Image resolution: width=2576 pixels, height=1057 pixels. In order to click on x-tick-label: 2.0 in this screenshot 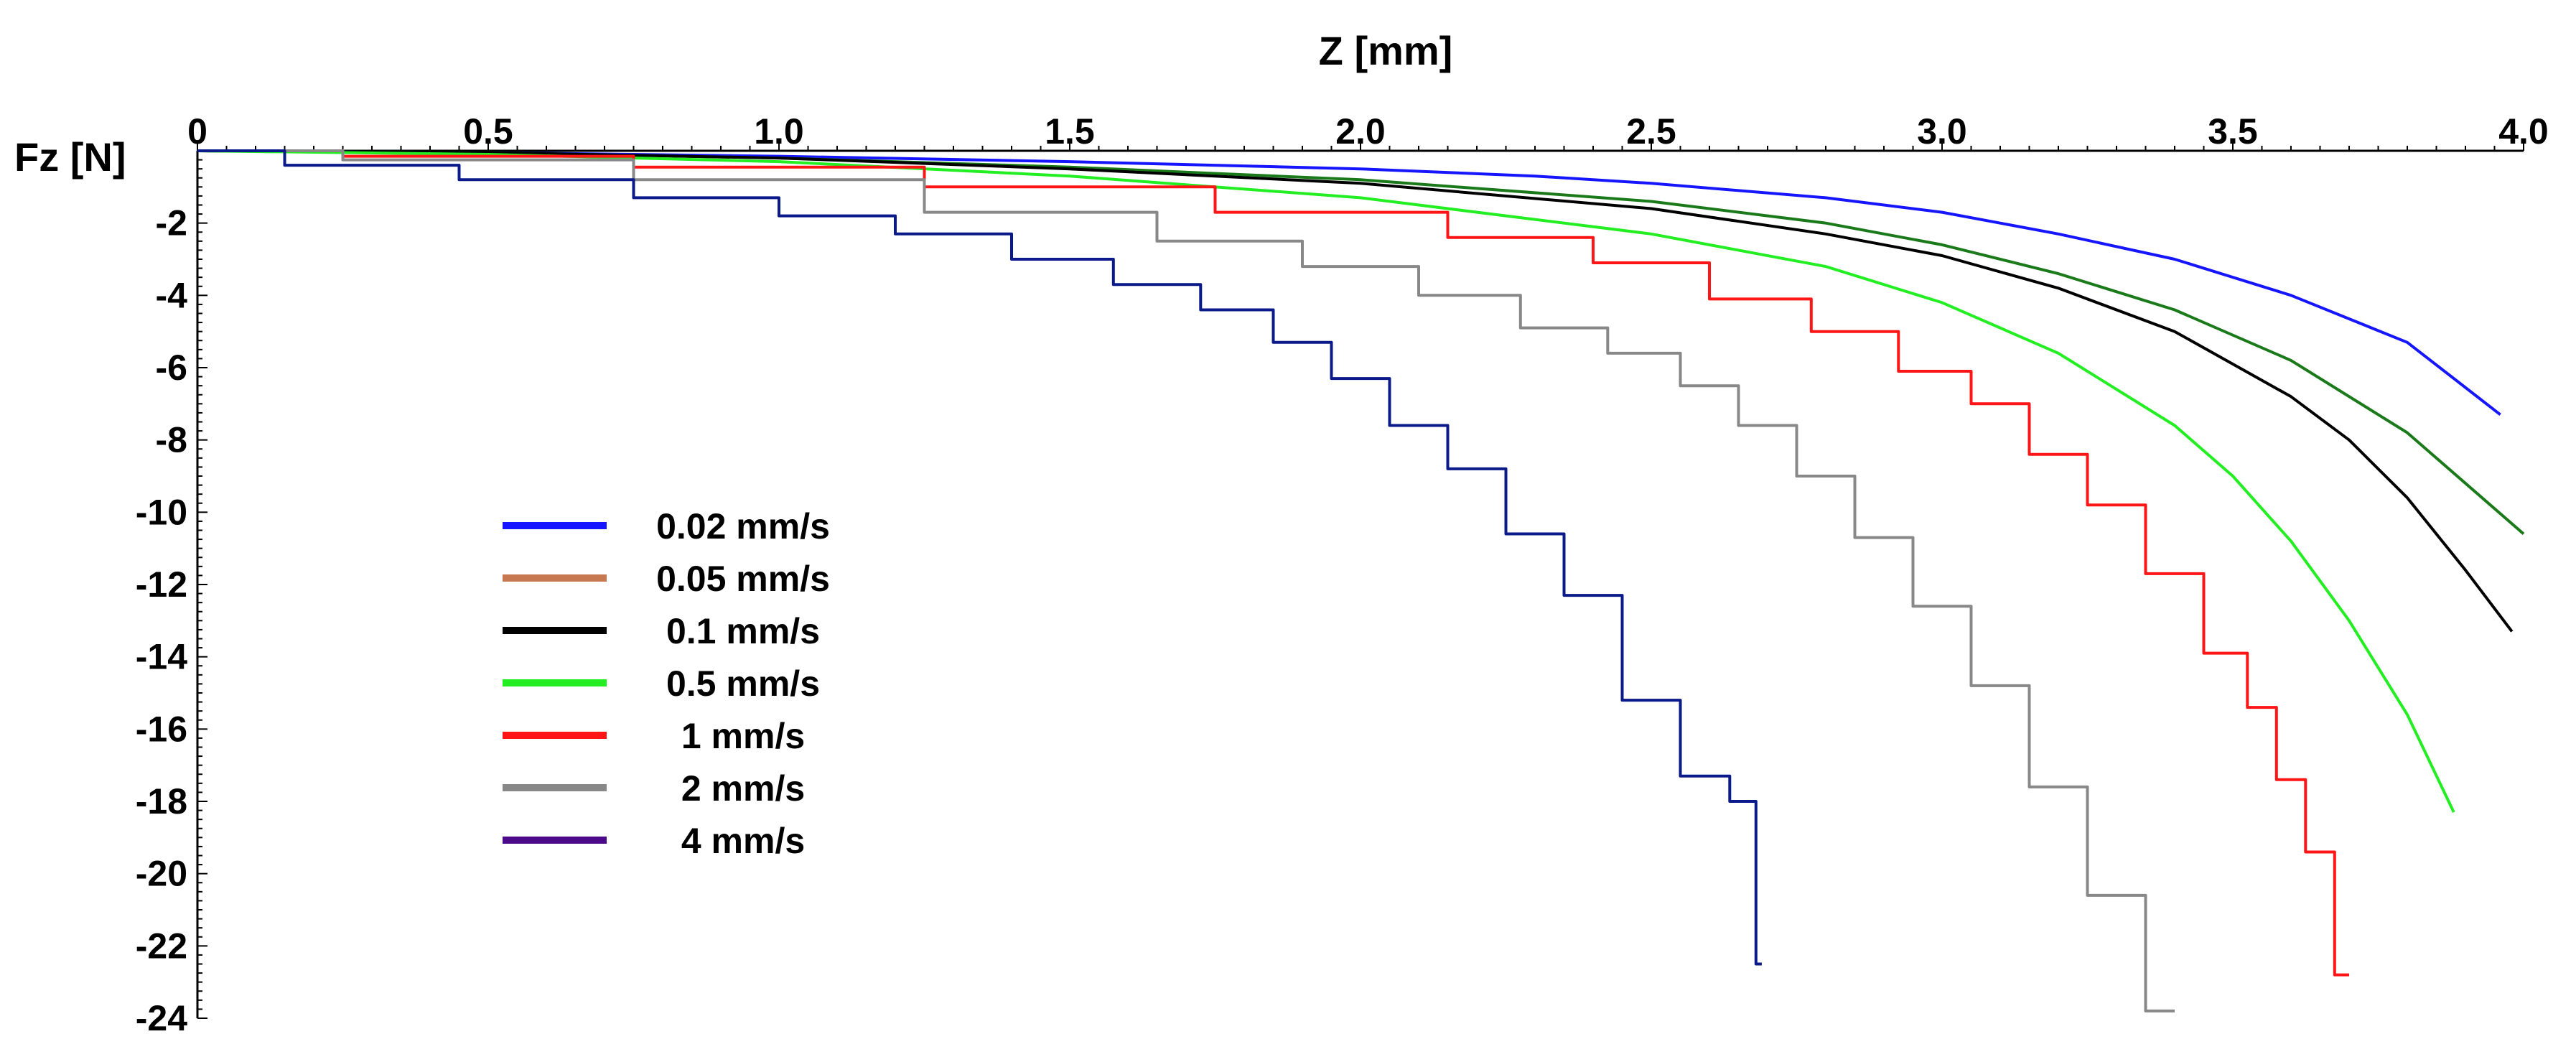, I will do `click(1360, 131)`.